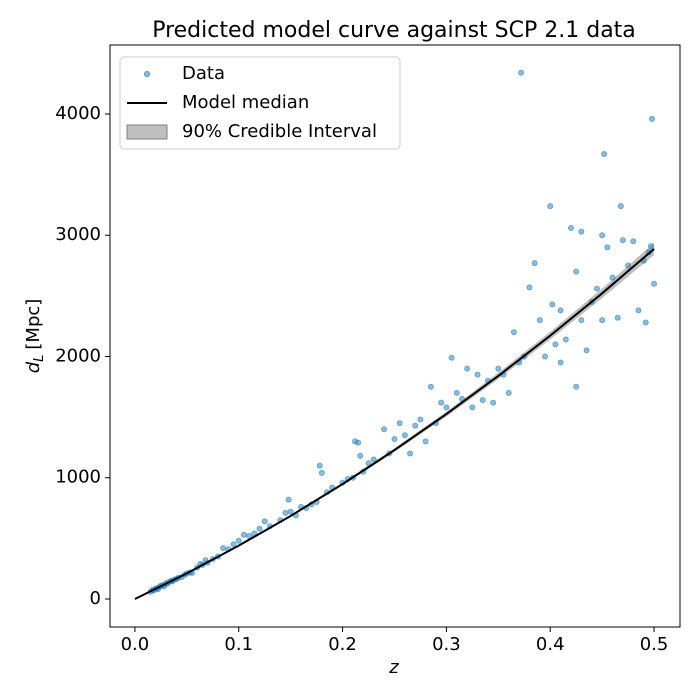 The image size is (700, 700). Describe the element at coordinates (95, 598) in the screenshot. I see `y-tick-label: 0` at that location.